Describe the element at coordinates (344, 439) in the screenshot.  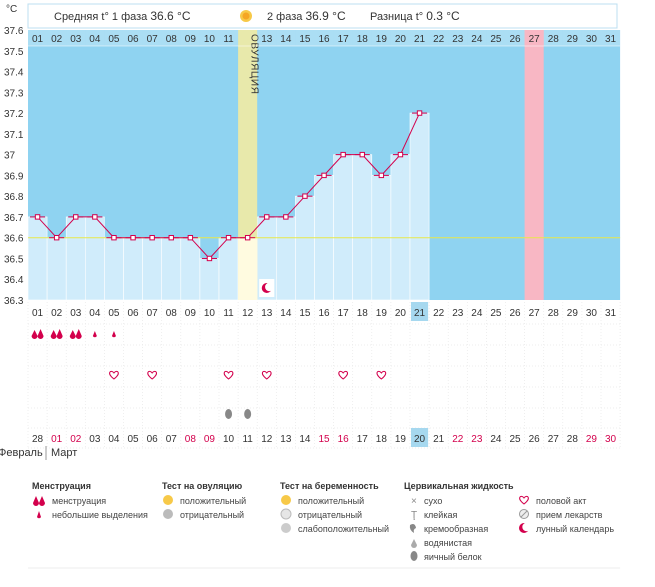
I see `calendar-date: 16` at that location.